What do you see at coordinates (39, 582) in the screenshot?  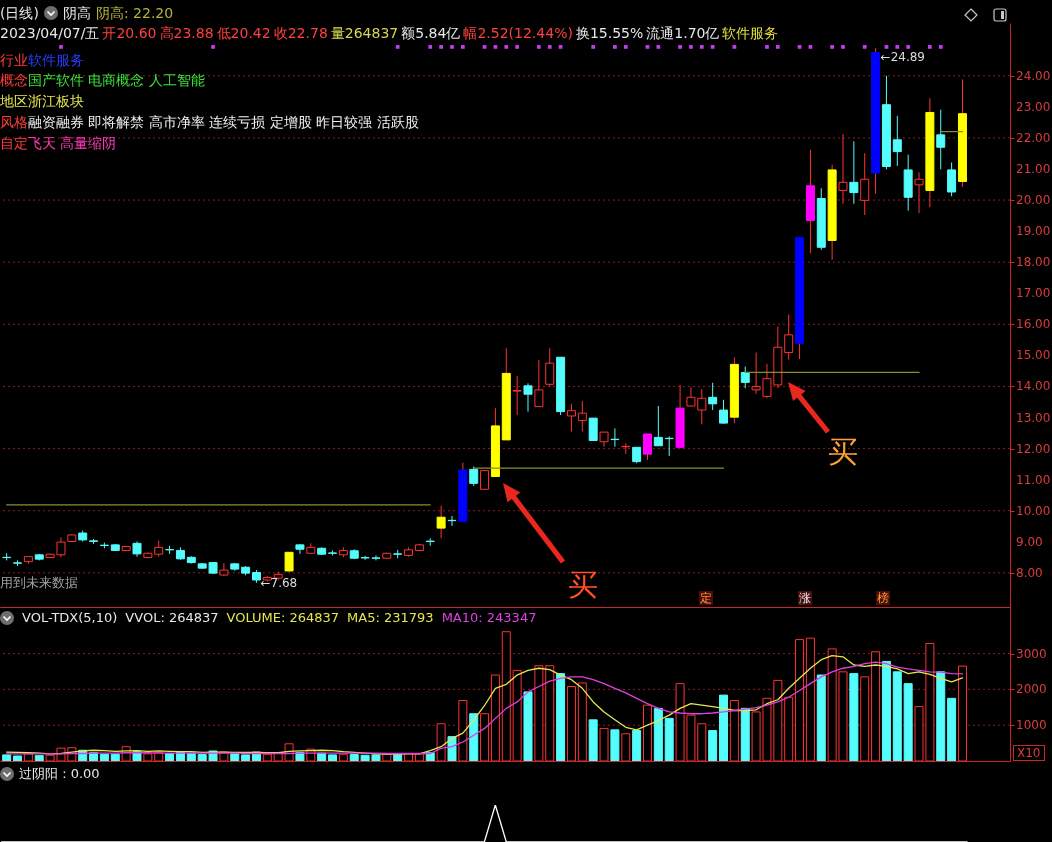 I see `annotation: 用到未来数据` at bounding box center [39, 582].